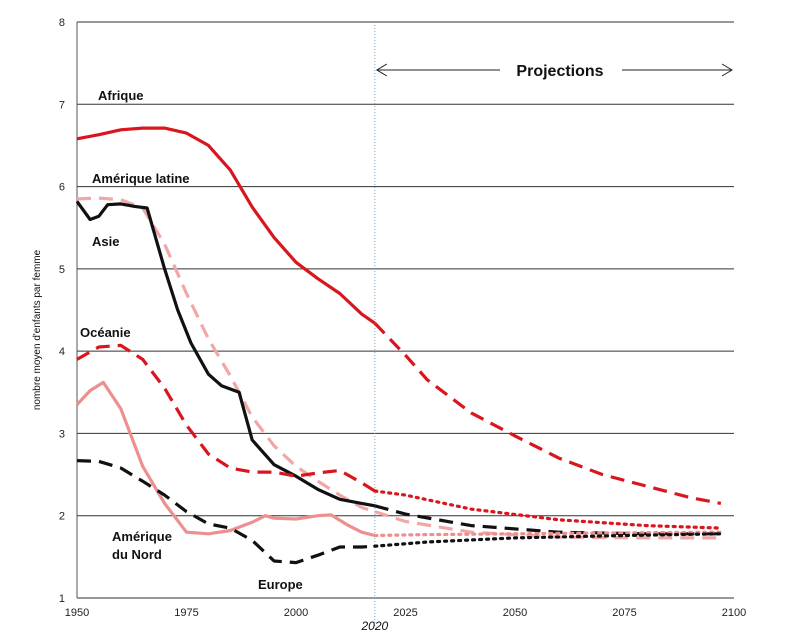  I want to click on x-tick-label: 2025, so click(405, 613).